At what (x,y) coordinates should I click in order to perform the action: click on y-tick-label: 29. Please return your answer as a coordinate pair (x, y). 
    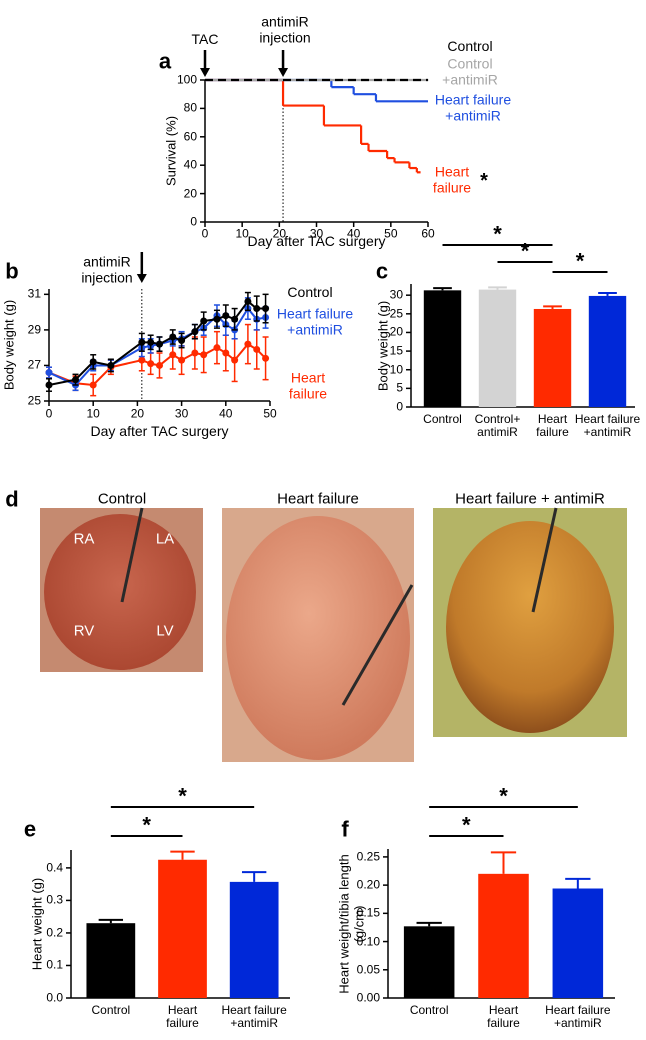
    Looking at the image, I should click on (34, 329).